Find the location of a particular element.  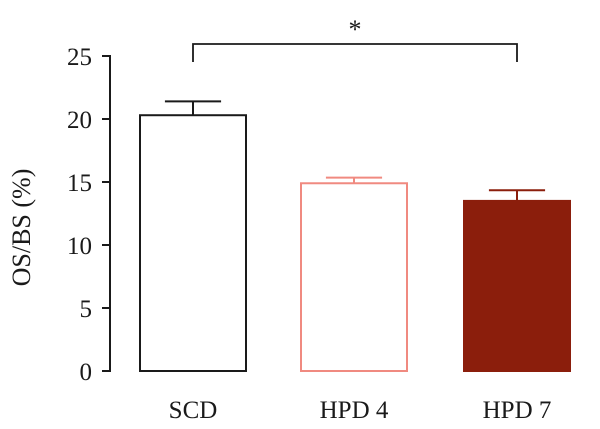

significance-bracket is located at coordinates (355, 52).